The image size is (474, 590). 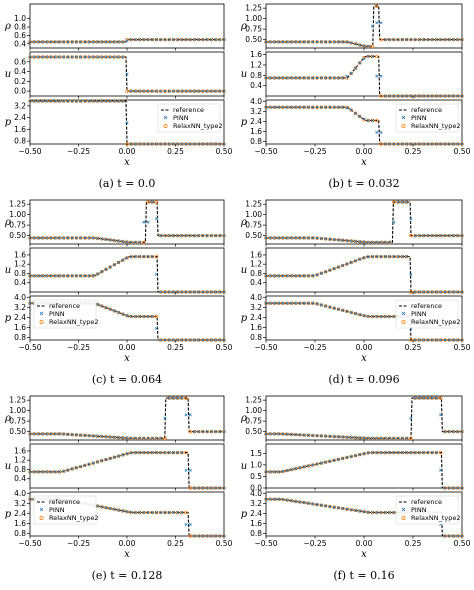 What do you see at coordinates (189, 118) in the screenshot?
I see `legend-box` at bounding box center [189, 118].